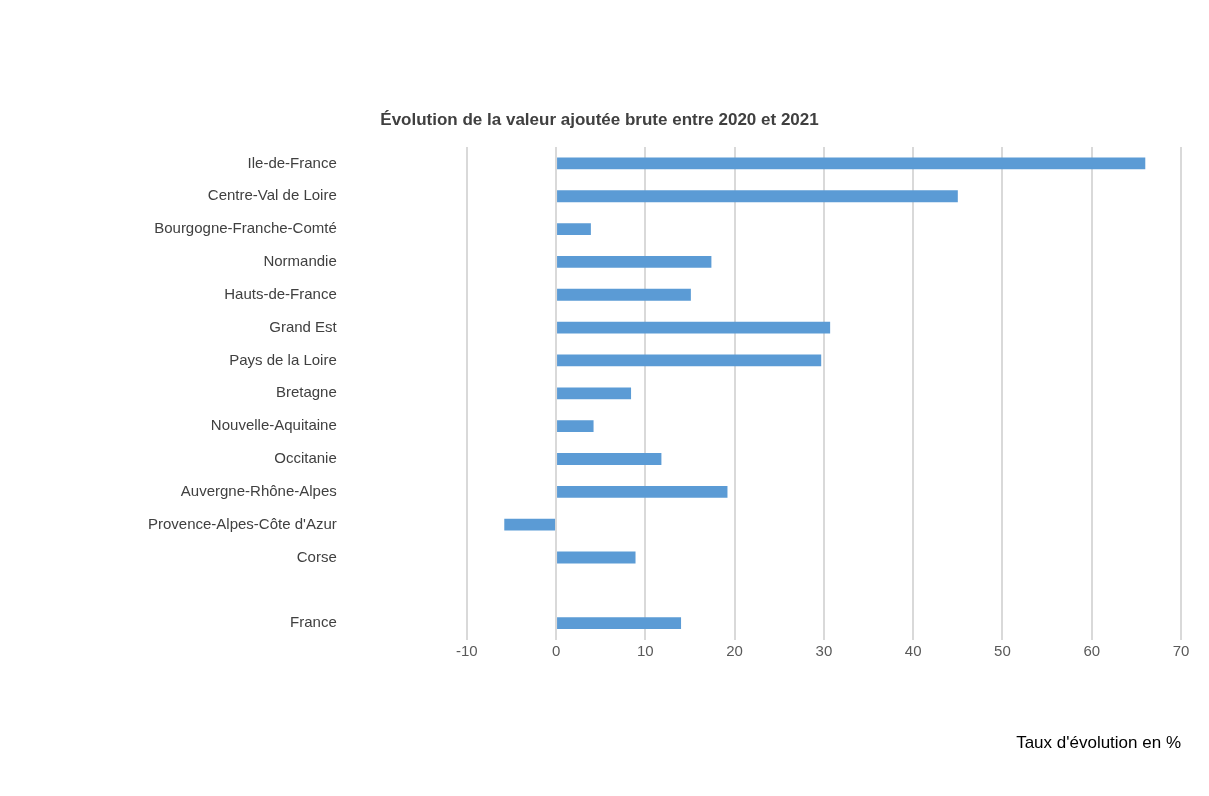 This screenshot has width=1209, height=796. What do you see at coordinates (913, 650) in the screenshot?
I see `x-tick-label: 40` at bounding box center [913, 650].